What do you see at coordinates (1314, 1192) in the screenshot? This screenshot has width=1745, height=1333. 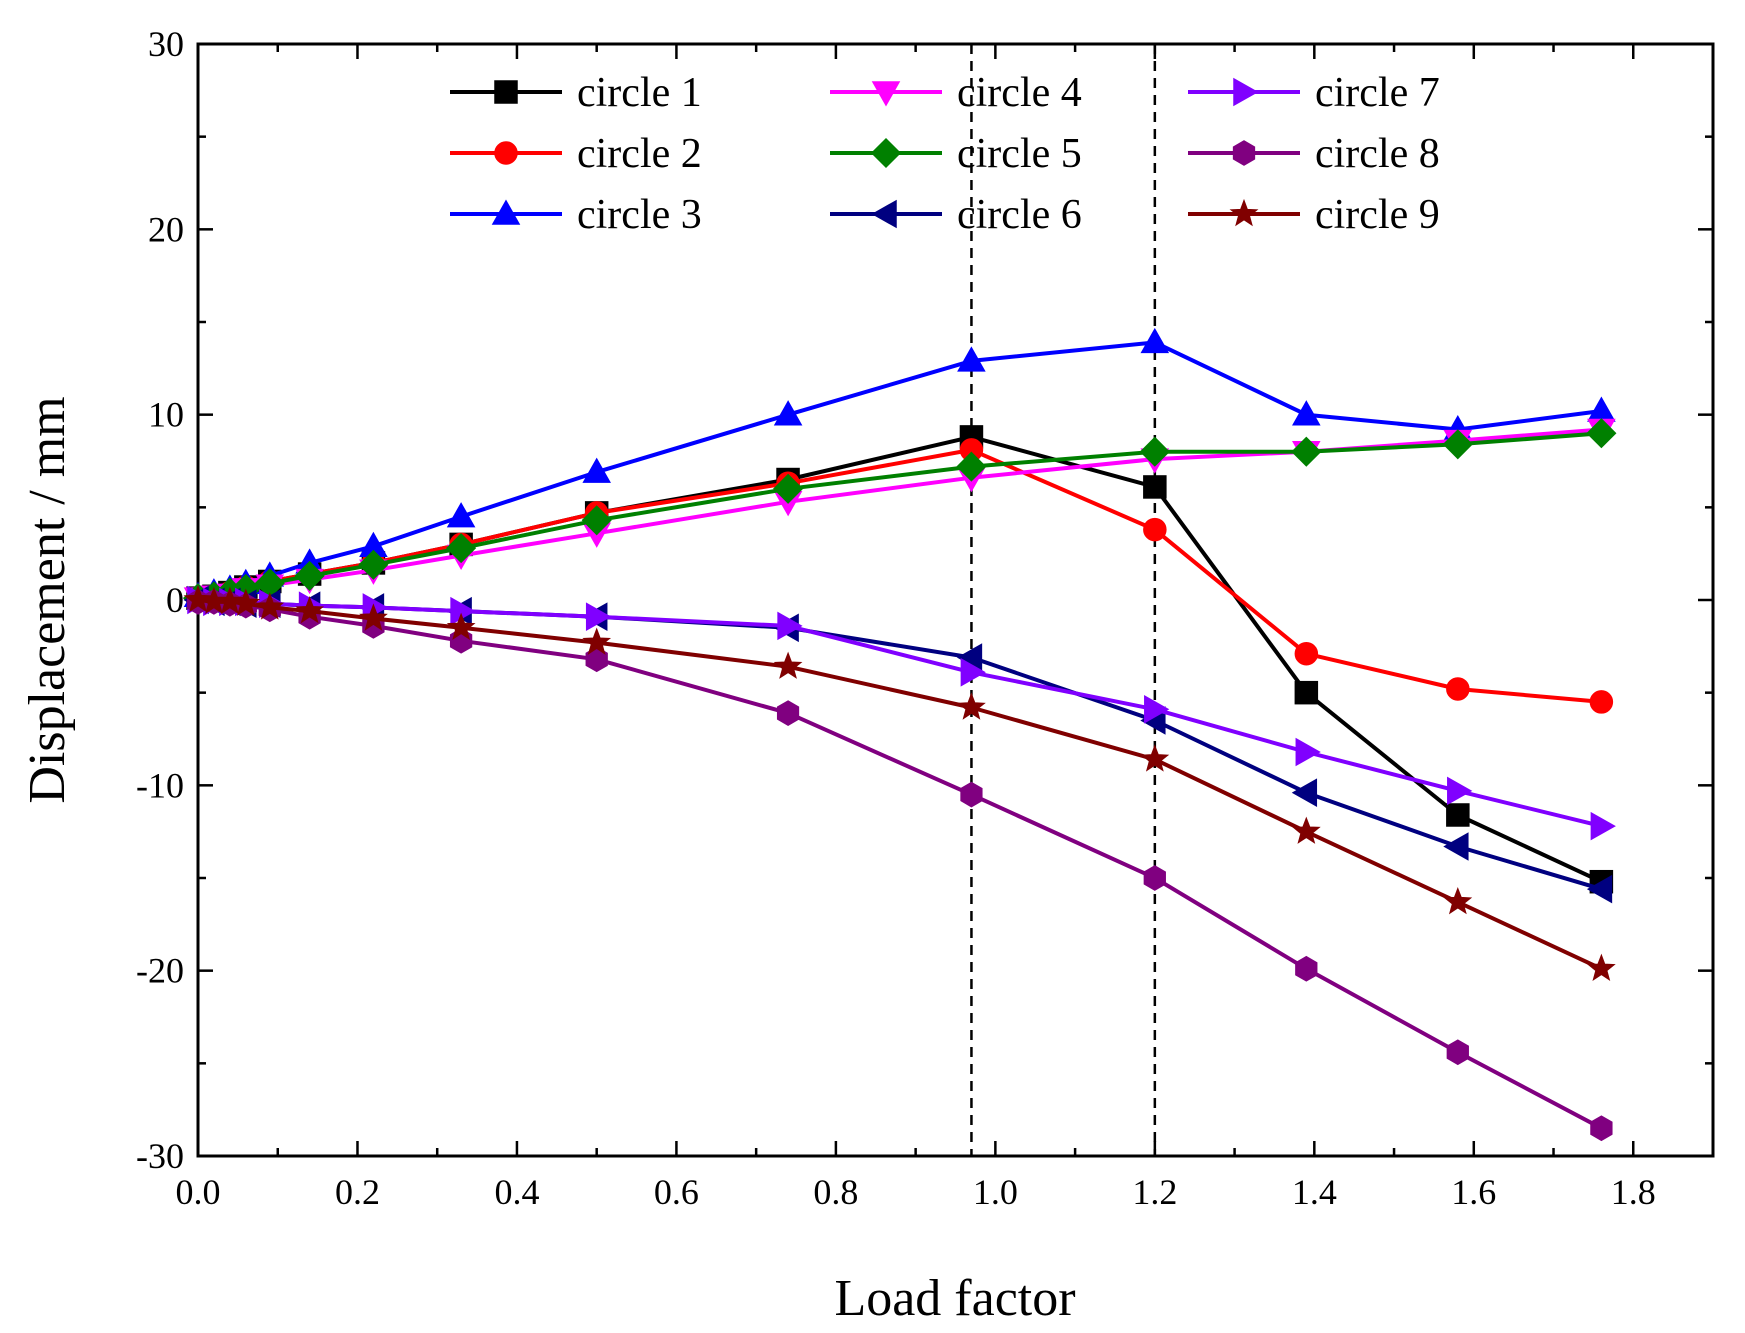 I see `x-tick-label: 1.4` at bounding box center [1314, 1192].